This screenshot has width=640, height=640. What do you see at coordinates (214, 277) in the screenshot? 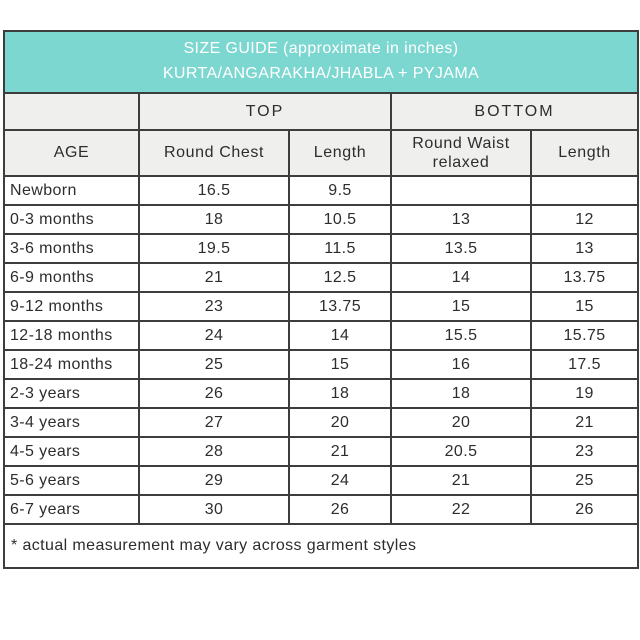
I see `round-chest-cell: 21` at bounding box center [214, 277].